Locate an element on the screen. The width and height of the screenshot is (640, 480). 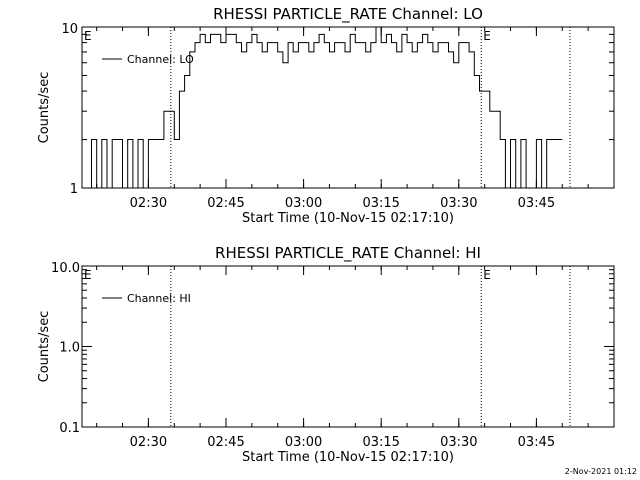
y-tick-label: 0.1 is located at coordinates (69, 428).